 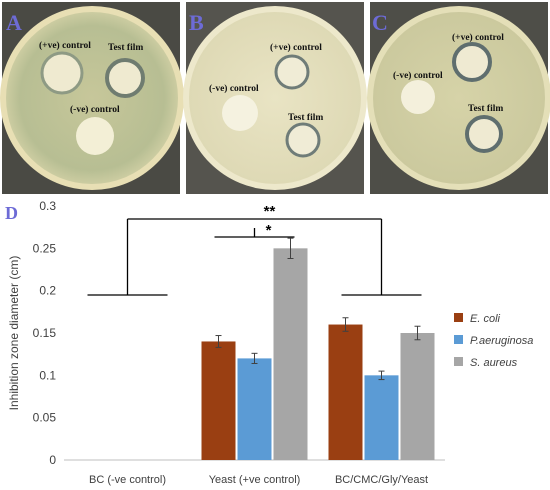 I want to click on panel-letter-c: C, so click(x=380, y=22).